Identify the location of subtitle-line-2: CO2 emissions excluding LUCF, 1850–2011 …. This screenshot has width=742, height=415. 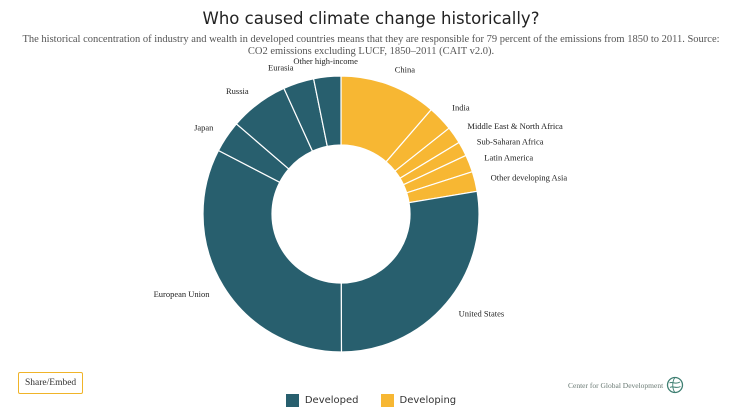
(371, 51).